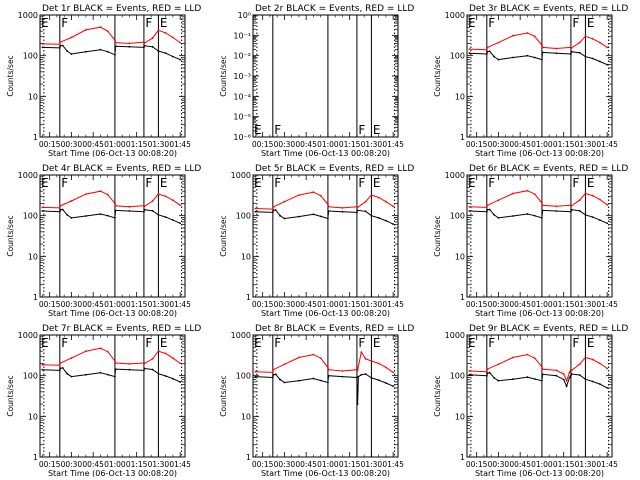 The image size is (640, 480). Describe the element at coordinates (548, 169) in the screenshot. I see `panel-title: Det 6r BLACK = Events, RED = LLD` at that location.